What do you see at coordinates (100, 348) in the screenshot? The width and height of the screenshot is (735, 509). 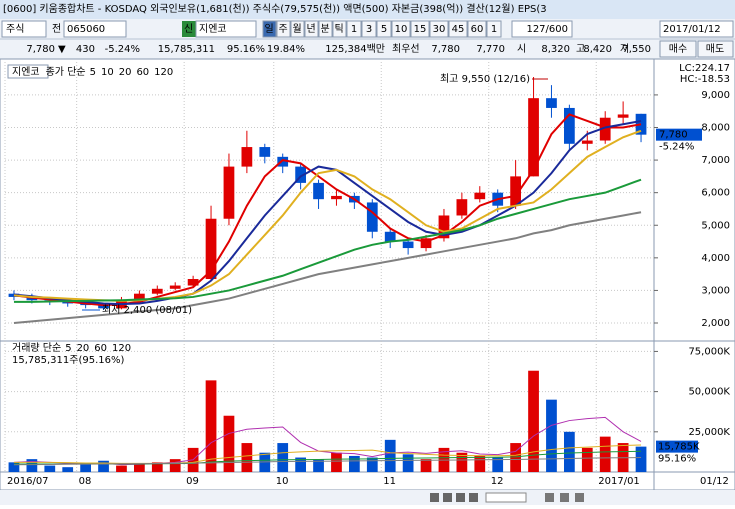 I see `legend-entry: 60` at bounding box center [100, 348].